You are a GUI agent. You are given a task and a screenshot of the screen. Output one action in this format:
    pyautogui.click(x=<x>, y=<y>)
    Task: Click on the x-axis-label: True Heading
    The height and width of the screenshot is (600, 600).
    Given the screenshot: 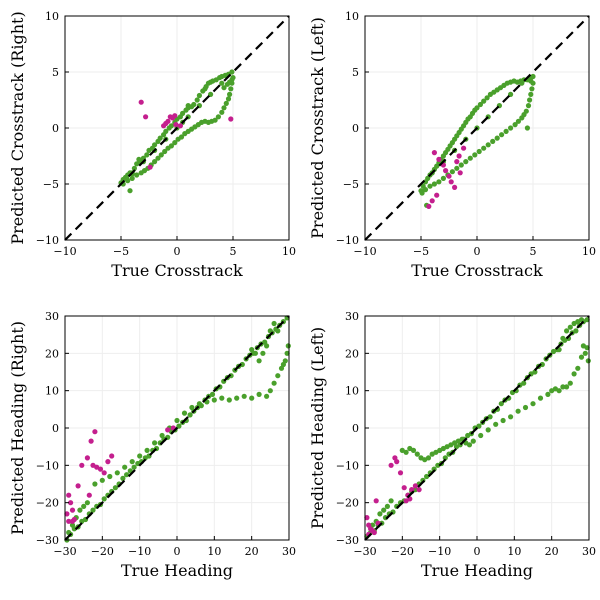 What is the action you would take?
    pyautogui.click(x=177, y=570)
    